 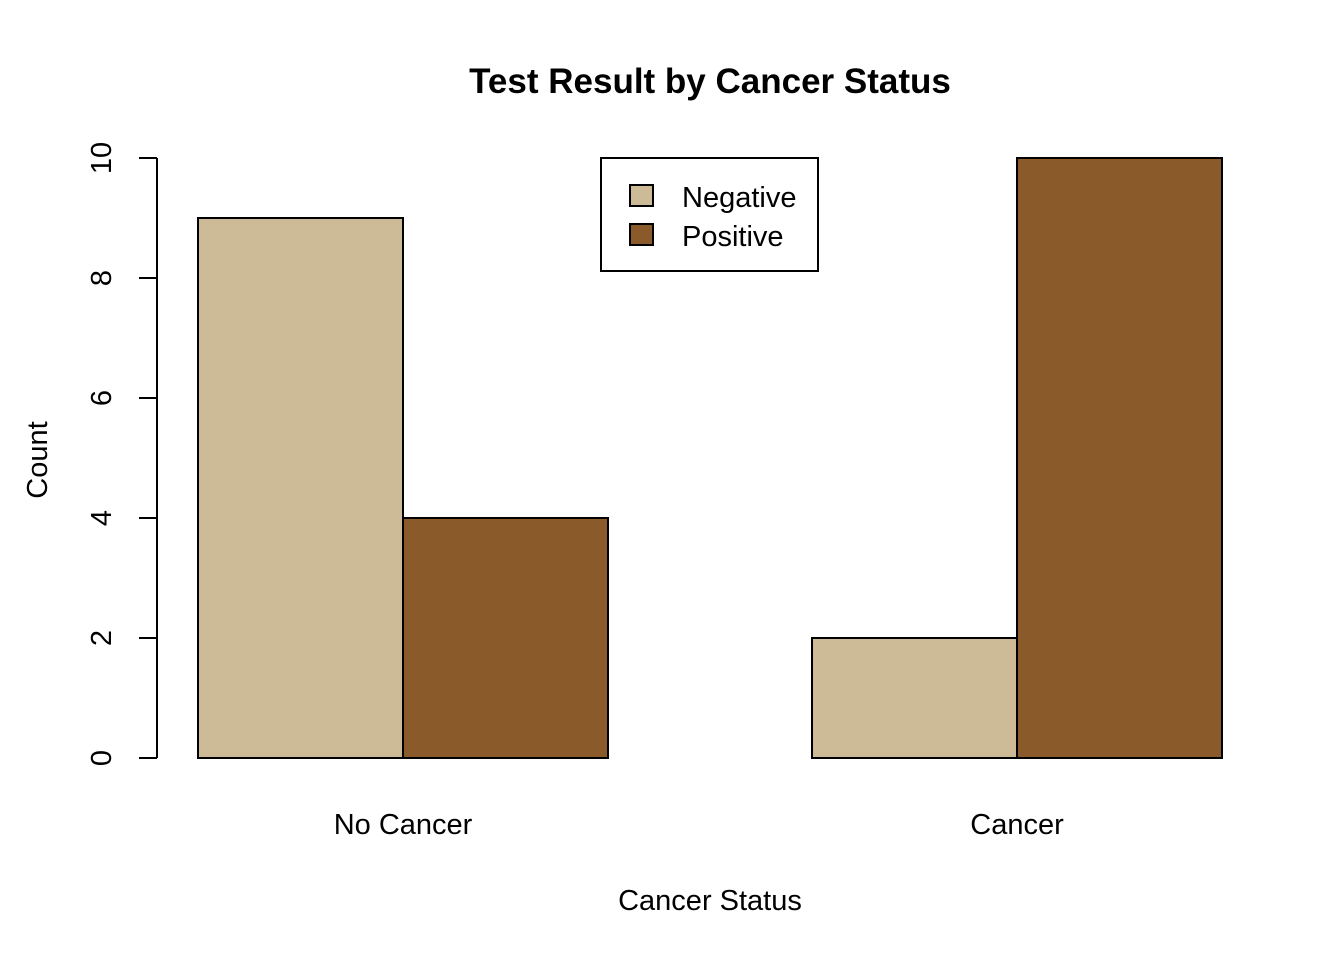 What do you see at coordinates (641, 234) in the screenshot?
I see `legend-swatch-positive` at bounding box center [641, 234].